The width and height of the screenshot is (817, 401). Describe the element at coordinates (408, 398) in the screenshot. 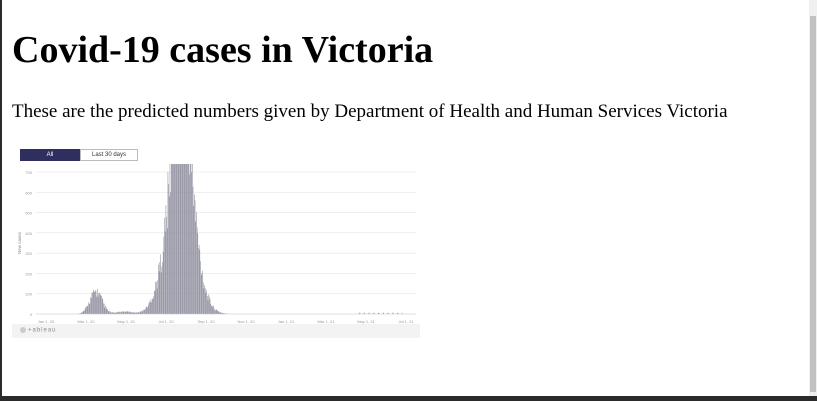

I see `window-bottom-edge` at that location.